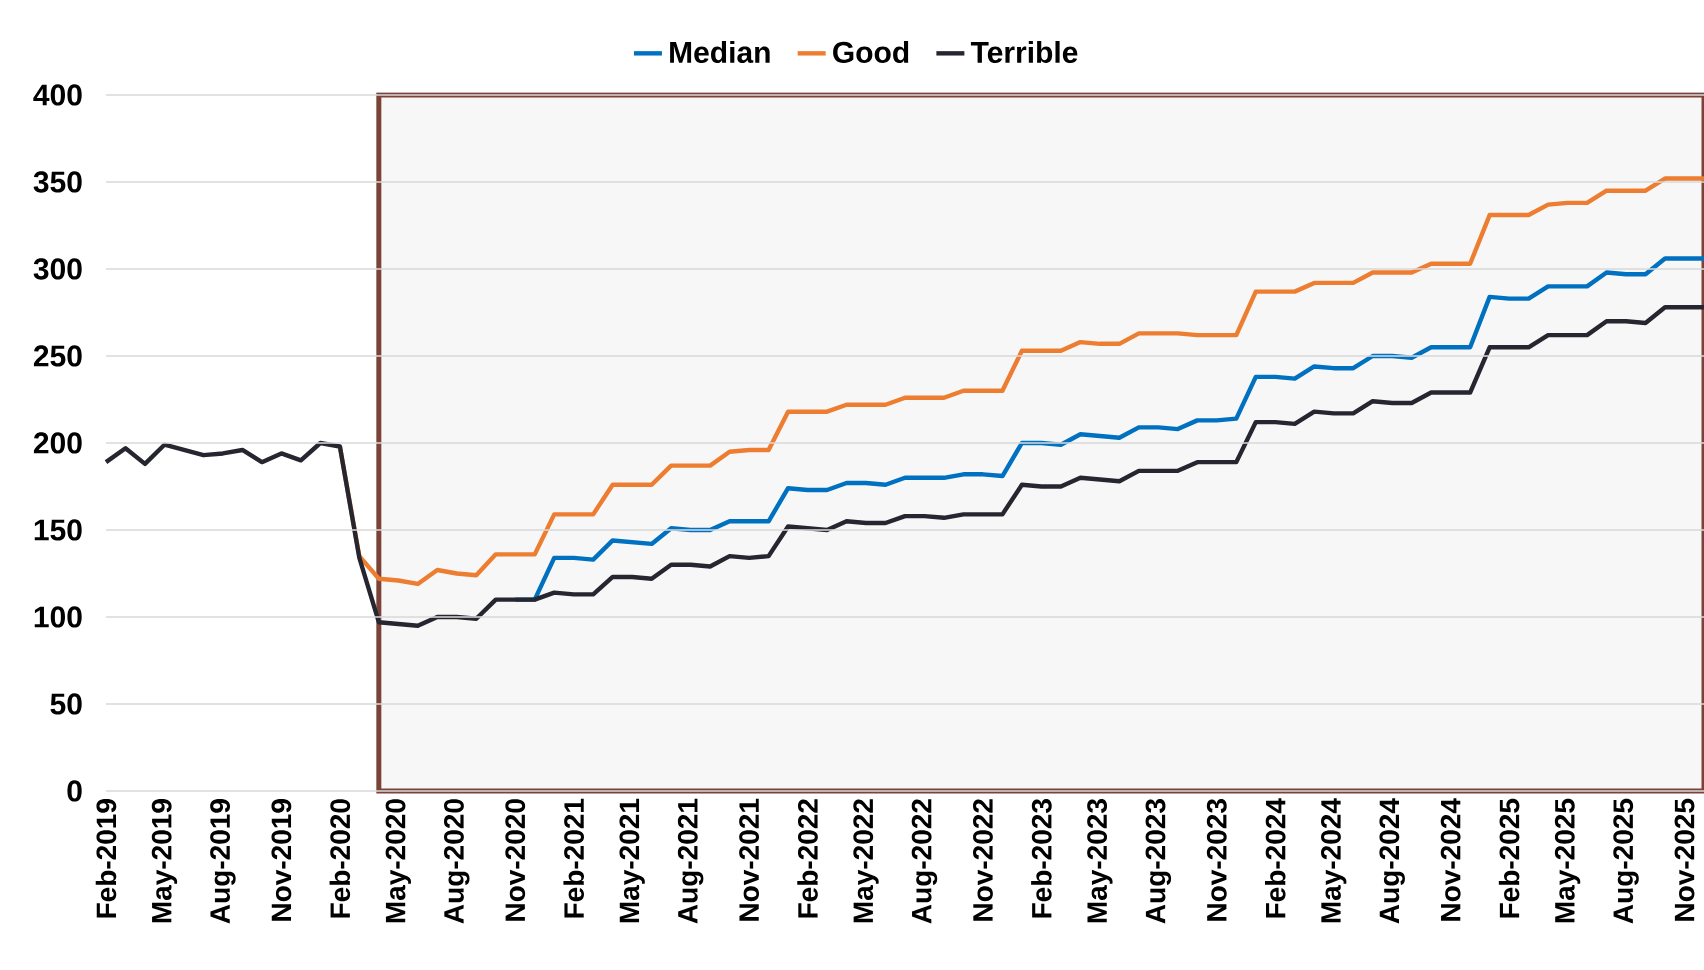 The width and height of the screenshot is (1704, 970). What do you see at coordinates (1567, 860) in the screenshot?
I see `x-tick-label: May-2025` at bounding box center [1567, 860].